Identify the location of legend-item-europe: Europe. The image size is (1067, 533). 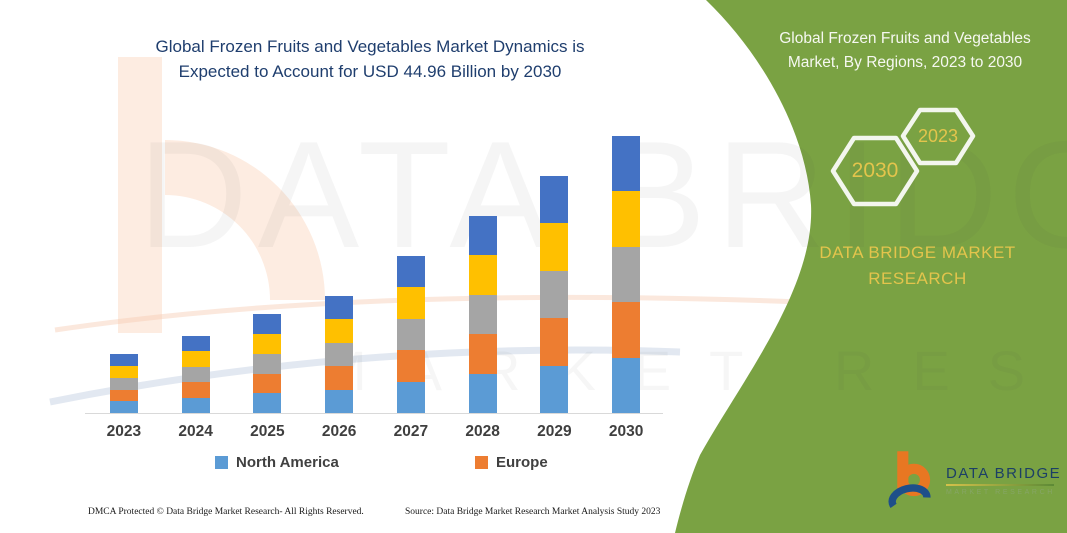
(511, 462).